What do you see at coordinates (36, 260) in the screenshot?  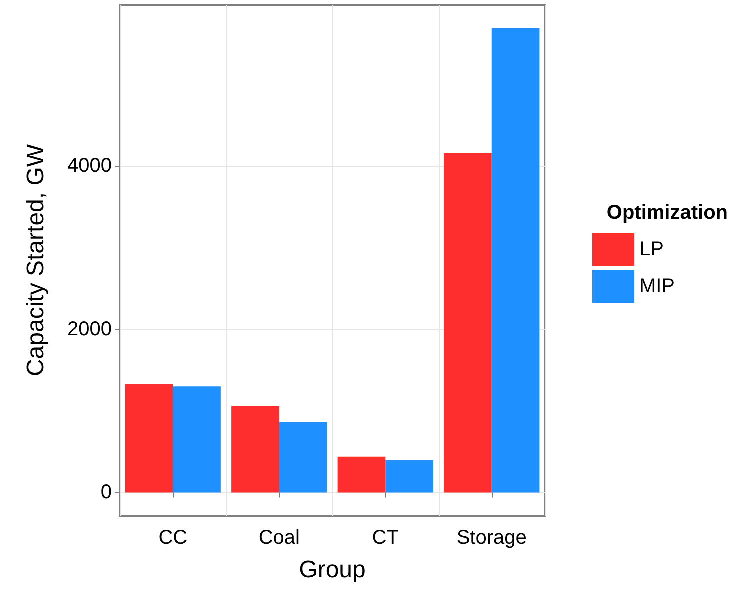 I see `y-axis-title: Capacity Started, GW` at bounding box center [36, 260].